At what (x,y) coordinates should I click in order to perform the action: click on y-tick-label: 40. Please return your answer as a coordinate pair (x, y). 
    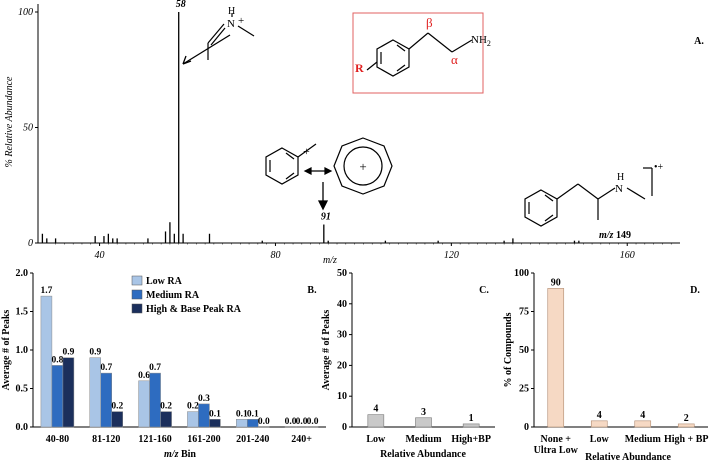
    Looking at the image, I should click on (342, 304).